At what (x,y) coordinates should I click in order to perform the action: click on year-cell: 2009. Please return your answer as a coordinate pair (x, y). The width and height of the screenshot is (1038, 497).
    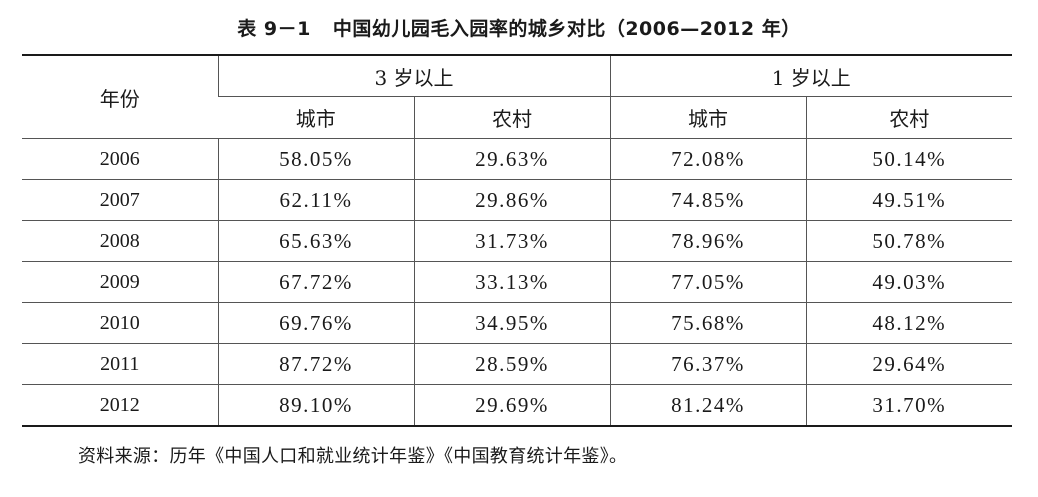
    Looking at the image, I should click on (120, 282).